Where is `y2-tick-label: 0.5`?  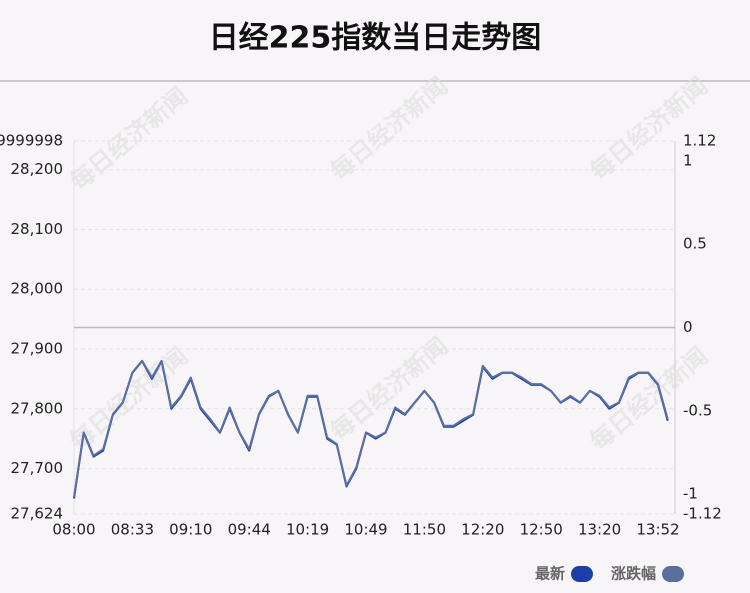 y2-tick-label: 0.5 is located at coordinates (695, 244).